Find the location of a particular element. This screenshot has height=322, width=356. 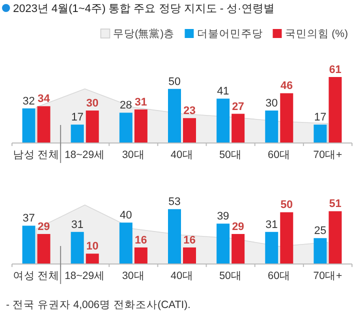

data-label: 51 is located at coordinates (335, 204).